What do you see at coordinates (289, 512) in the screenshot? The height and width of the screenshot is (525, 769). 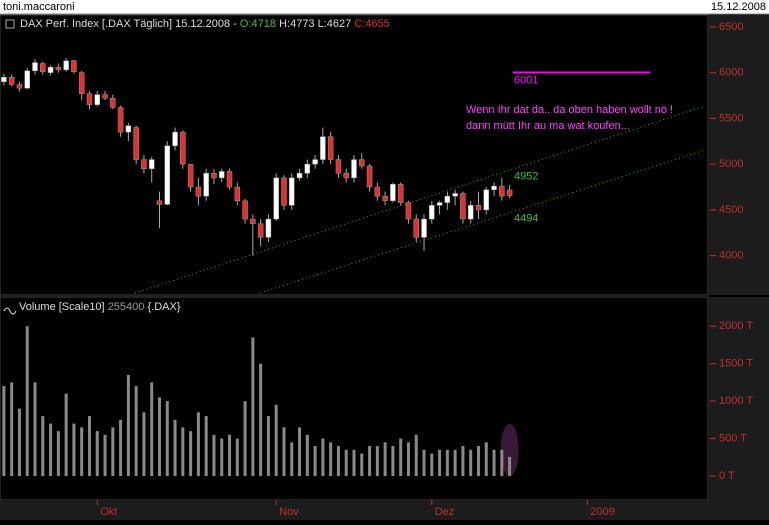 I see `x-tick-label: Nov` at bounding box center [289, 512].